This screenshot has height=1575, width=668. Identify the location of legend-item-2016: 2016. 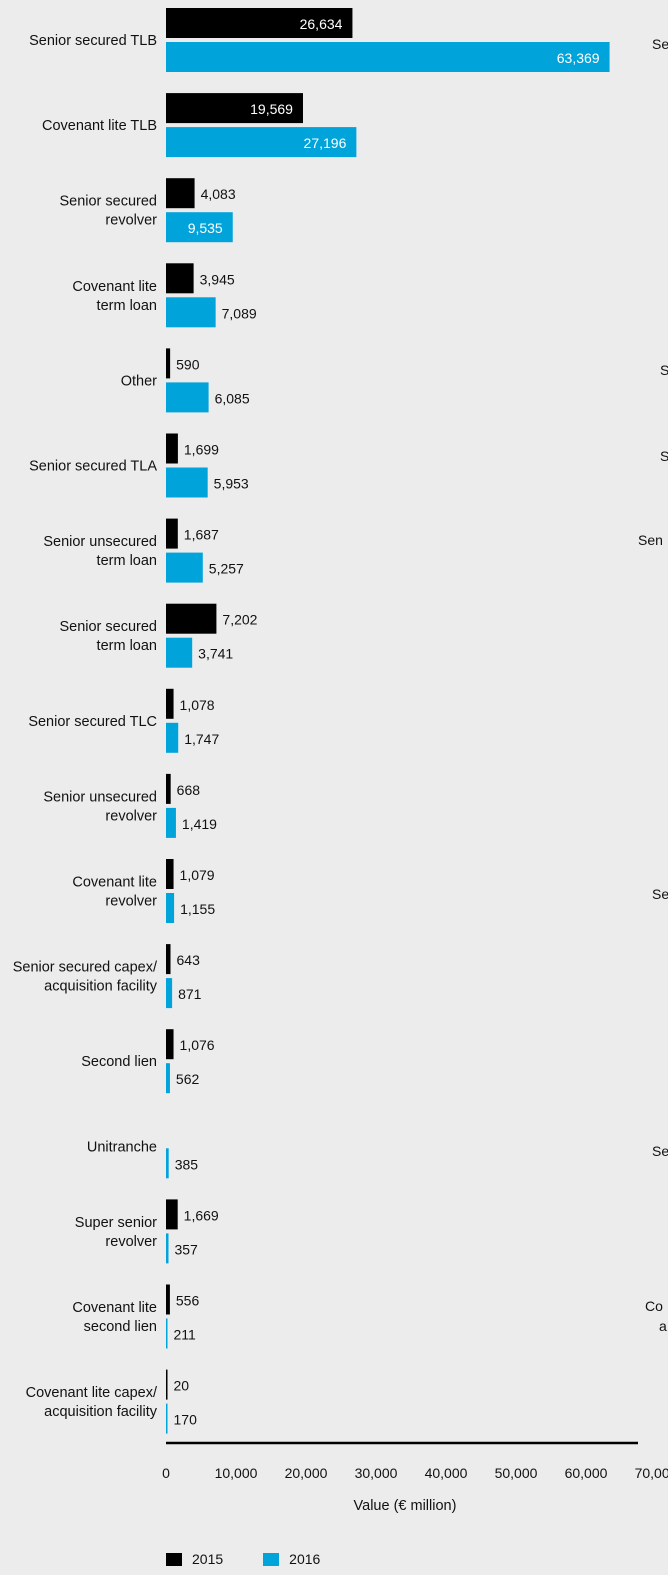
(291, 1559).